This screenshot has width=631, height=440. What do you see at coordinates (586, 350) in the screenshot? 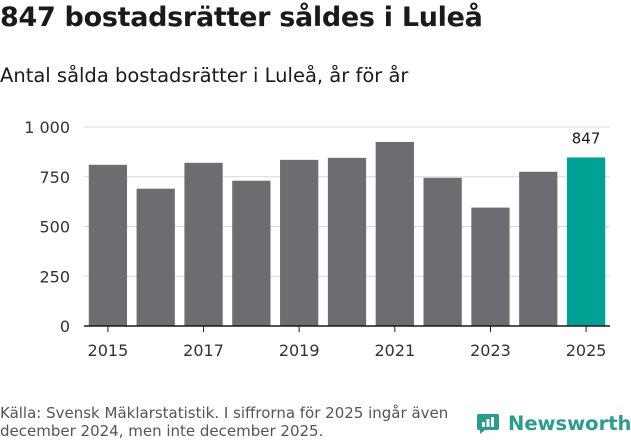
I see `x-tick-label: 2025` at bounding box center [586, 350].